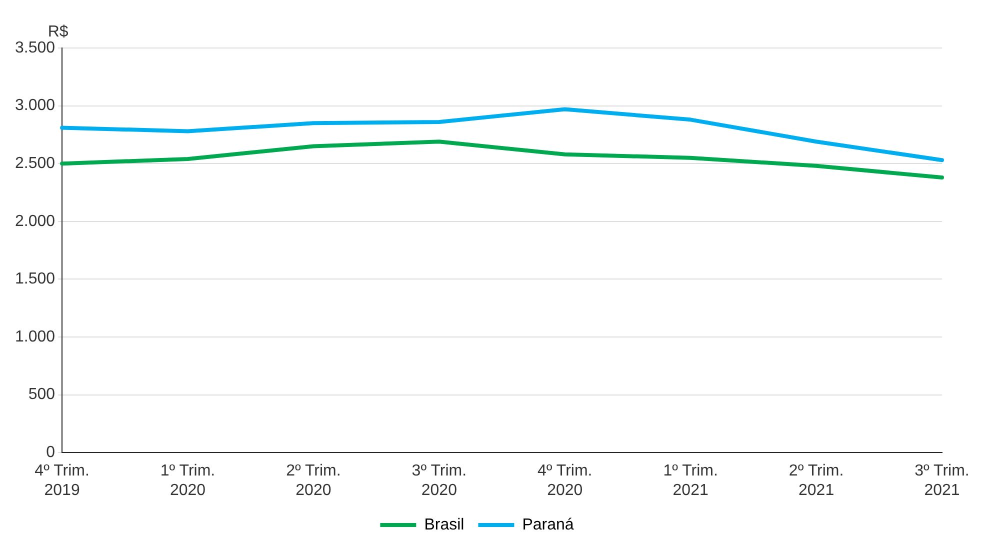 This screenshot has height=551, width=990. Describe the element at coordinates (42, 395) in the screenshot. I see `y-tick-label: 500` at that location.